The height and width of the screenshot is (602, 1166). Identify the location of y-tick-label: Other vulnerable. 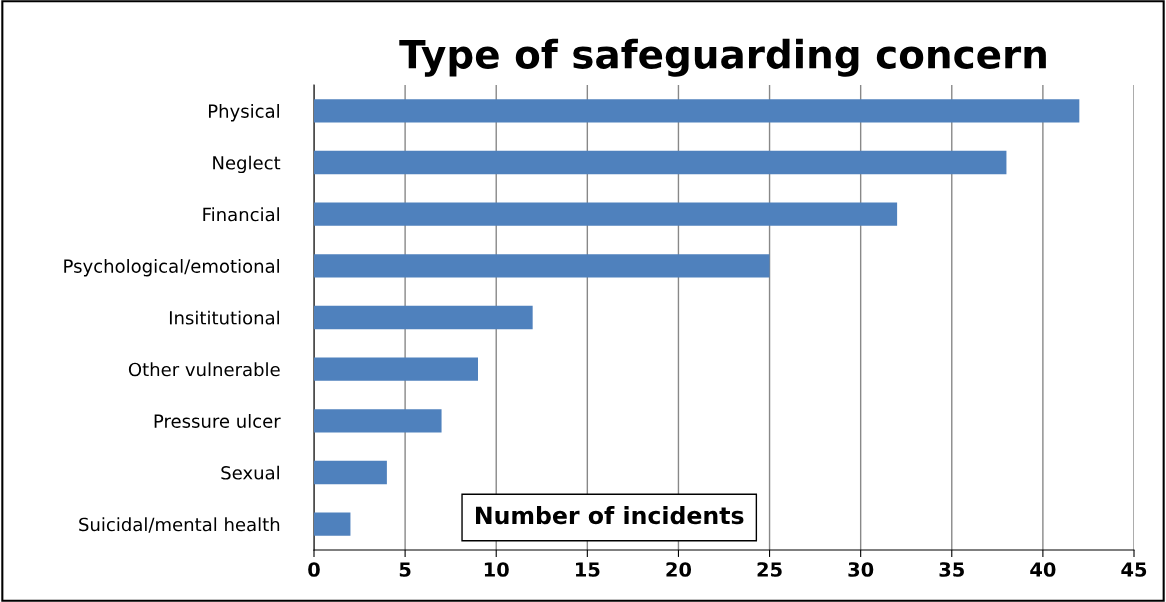
(204, 369).